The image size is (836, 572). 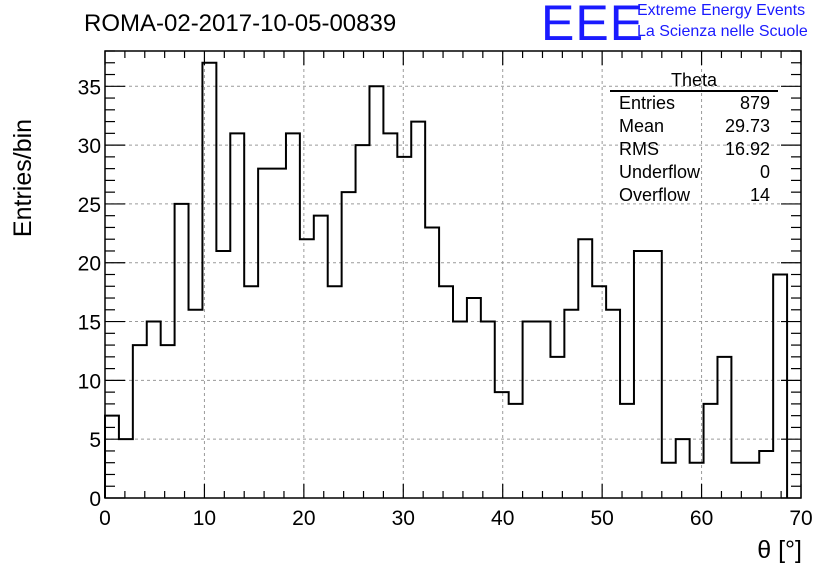 What do you see at coordinates (89, 264) in the screenshot?
I see `y-tick-label: 20` at bounding box center [89, 264].